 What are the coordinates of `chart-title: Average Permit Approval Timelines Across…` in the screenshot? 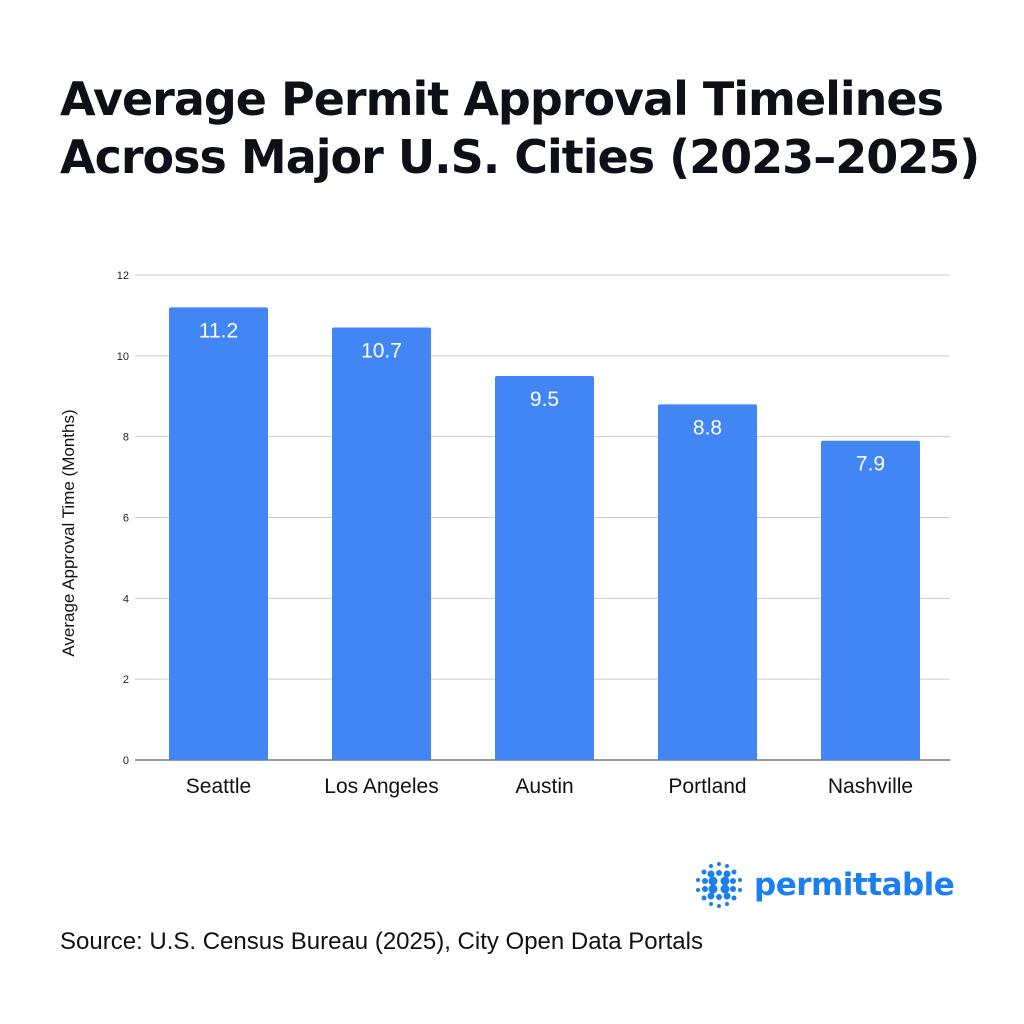 It's located at (530, 128).